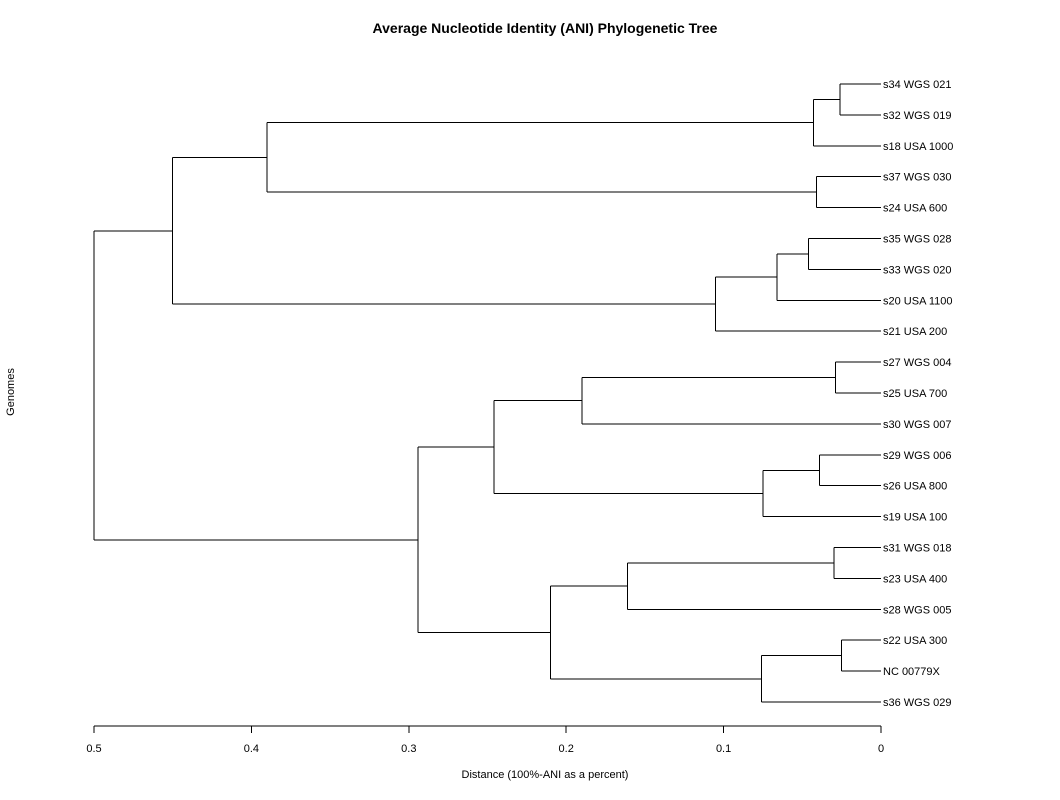  What do you see at coordinates (881, 749) in the screenshot?
I see `x-tick-label: 0` at bounding box center [881, 749].